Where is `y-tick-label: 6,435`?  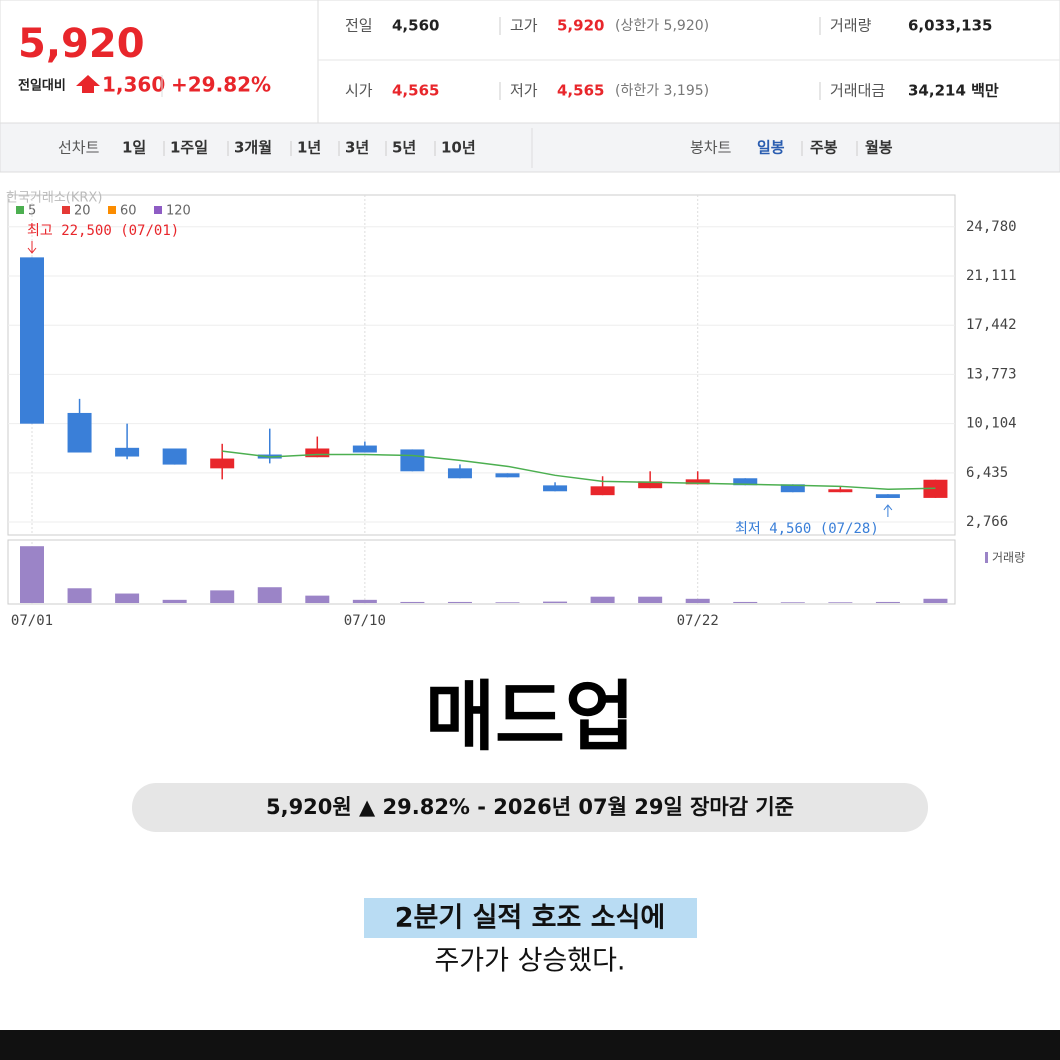
y-tick-label: 6,435 is located at coordinates (987, 473).